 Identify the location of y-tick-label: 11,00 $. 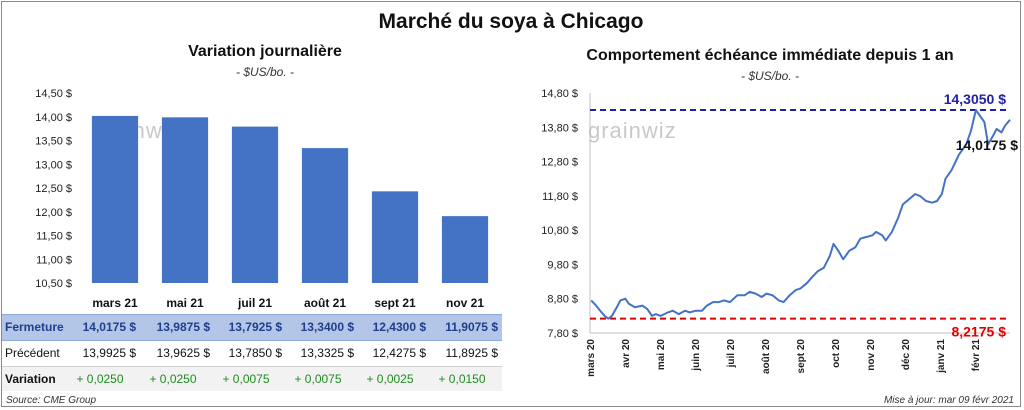
(54, 260).